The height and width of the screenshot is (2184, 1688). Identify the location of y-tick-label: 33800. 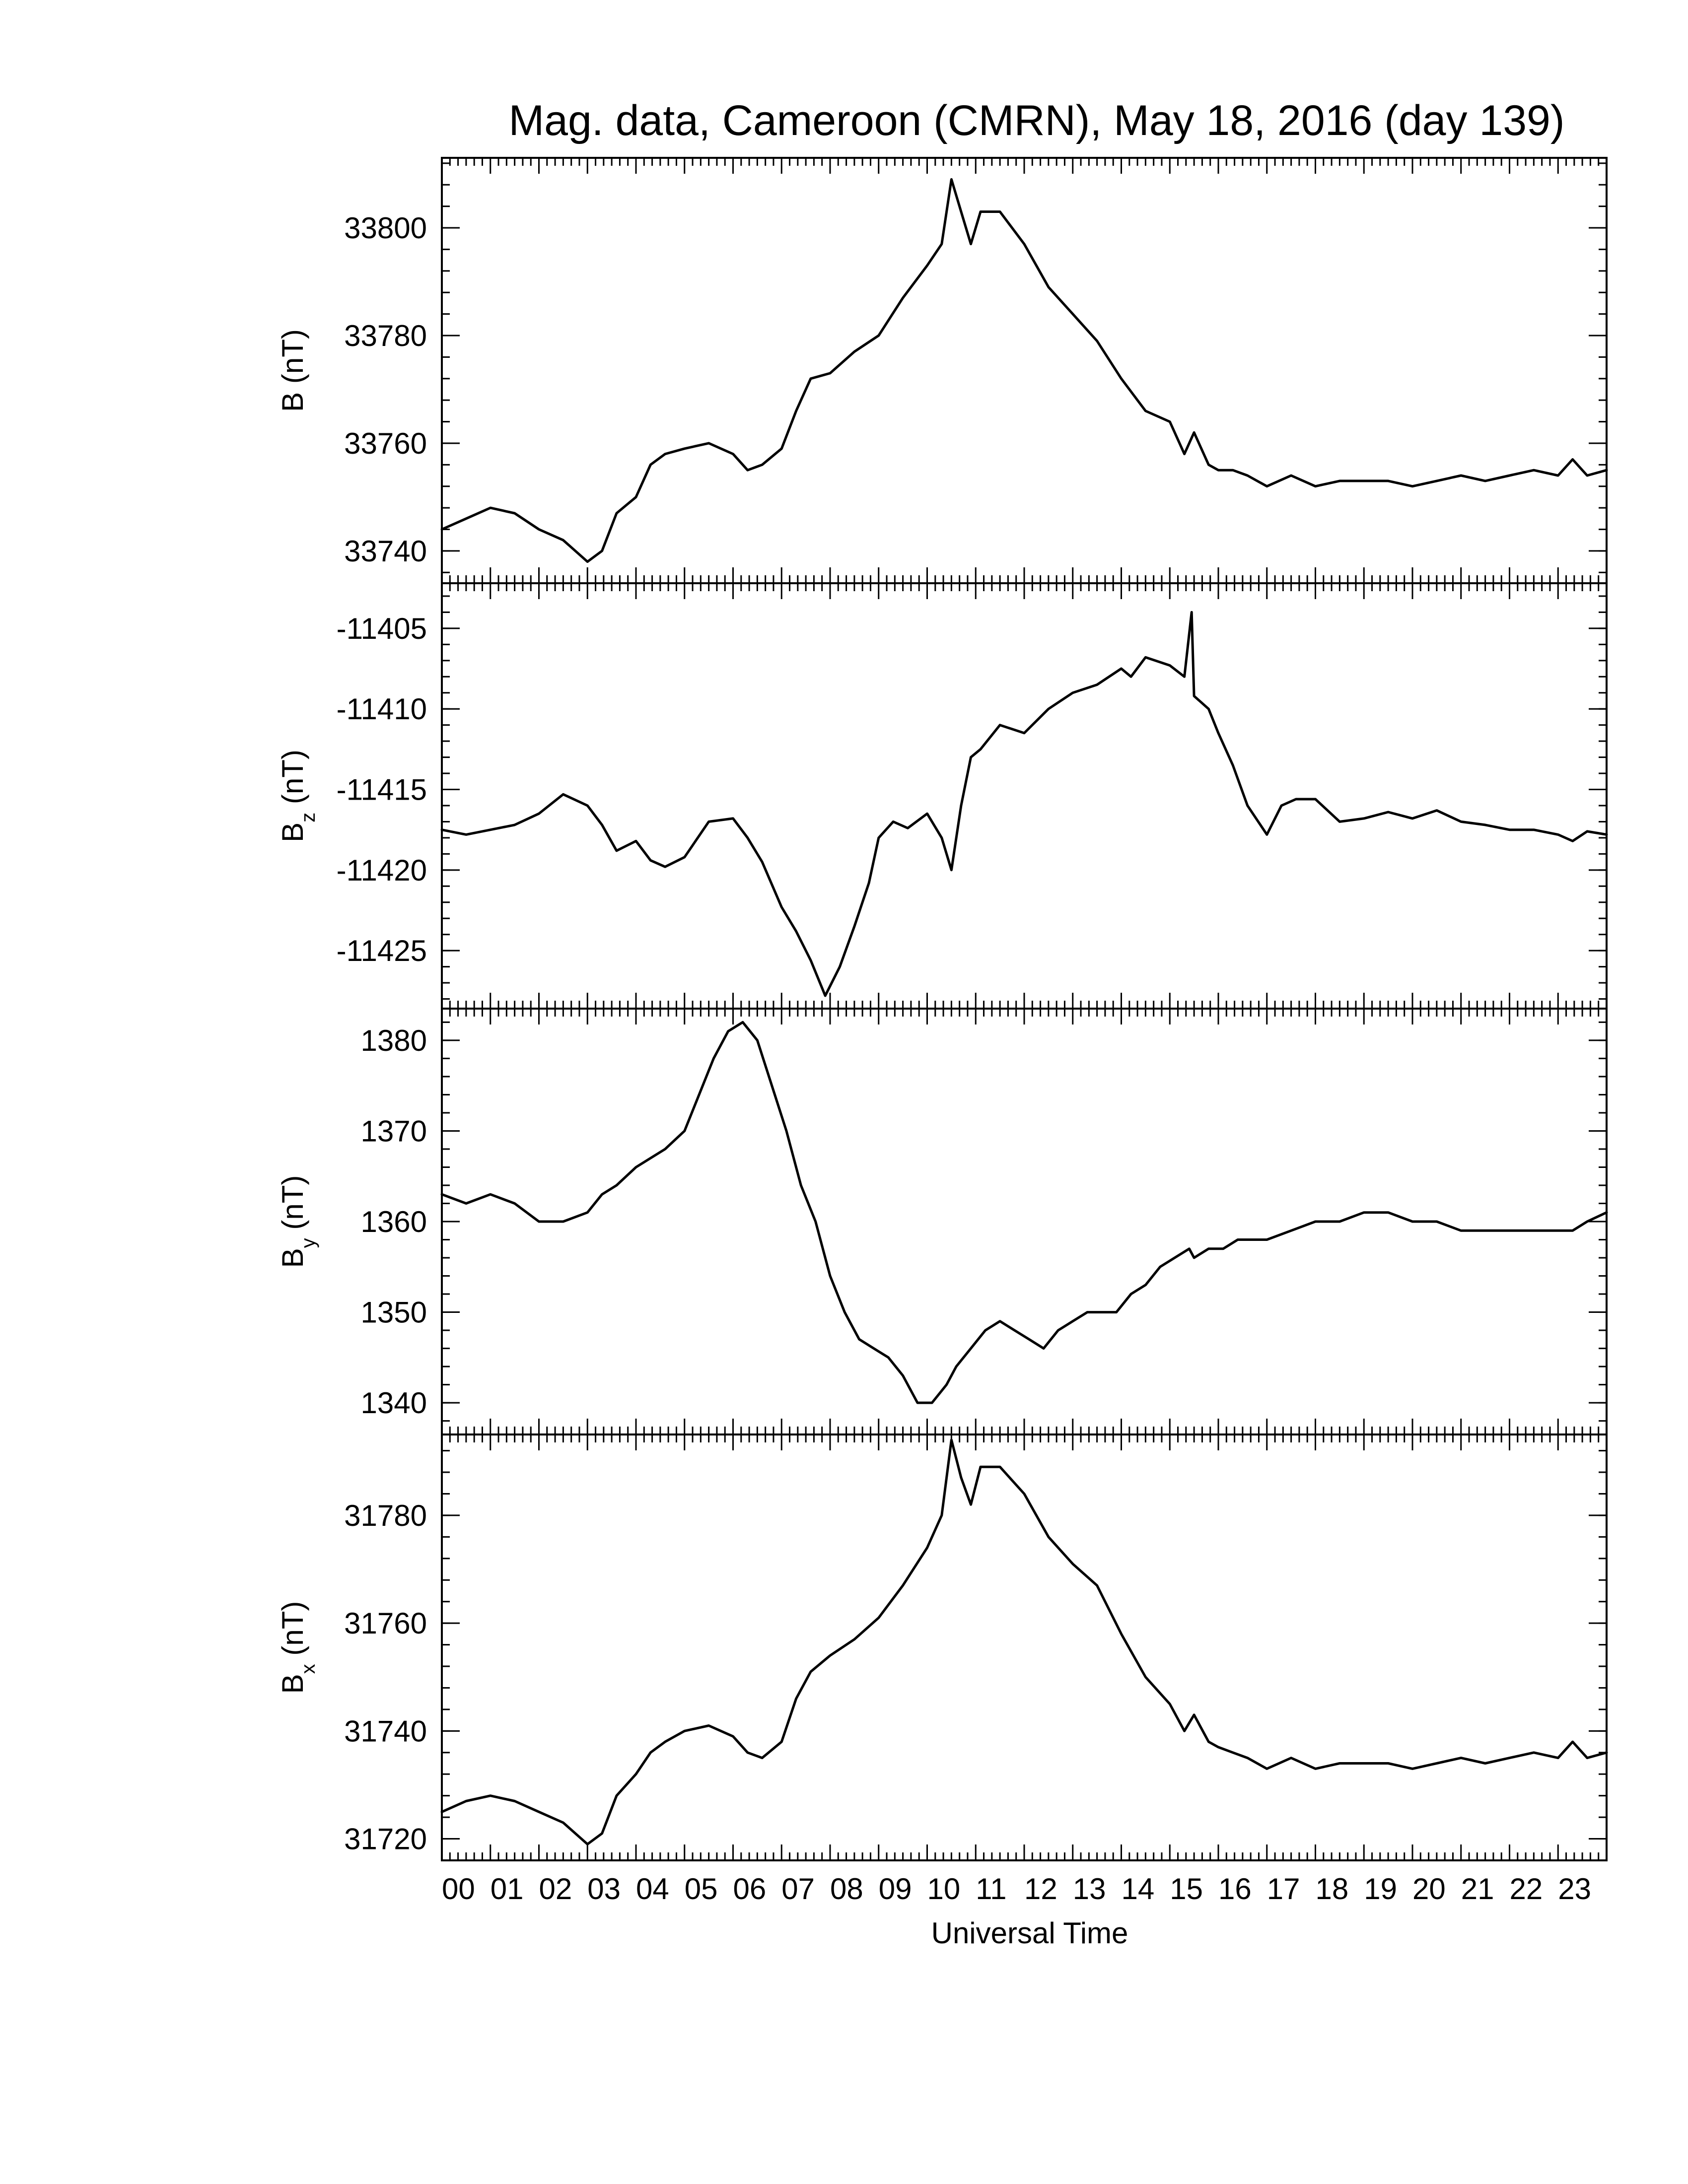
(385, 228).